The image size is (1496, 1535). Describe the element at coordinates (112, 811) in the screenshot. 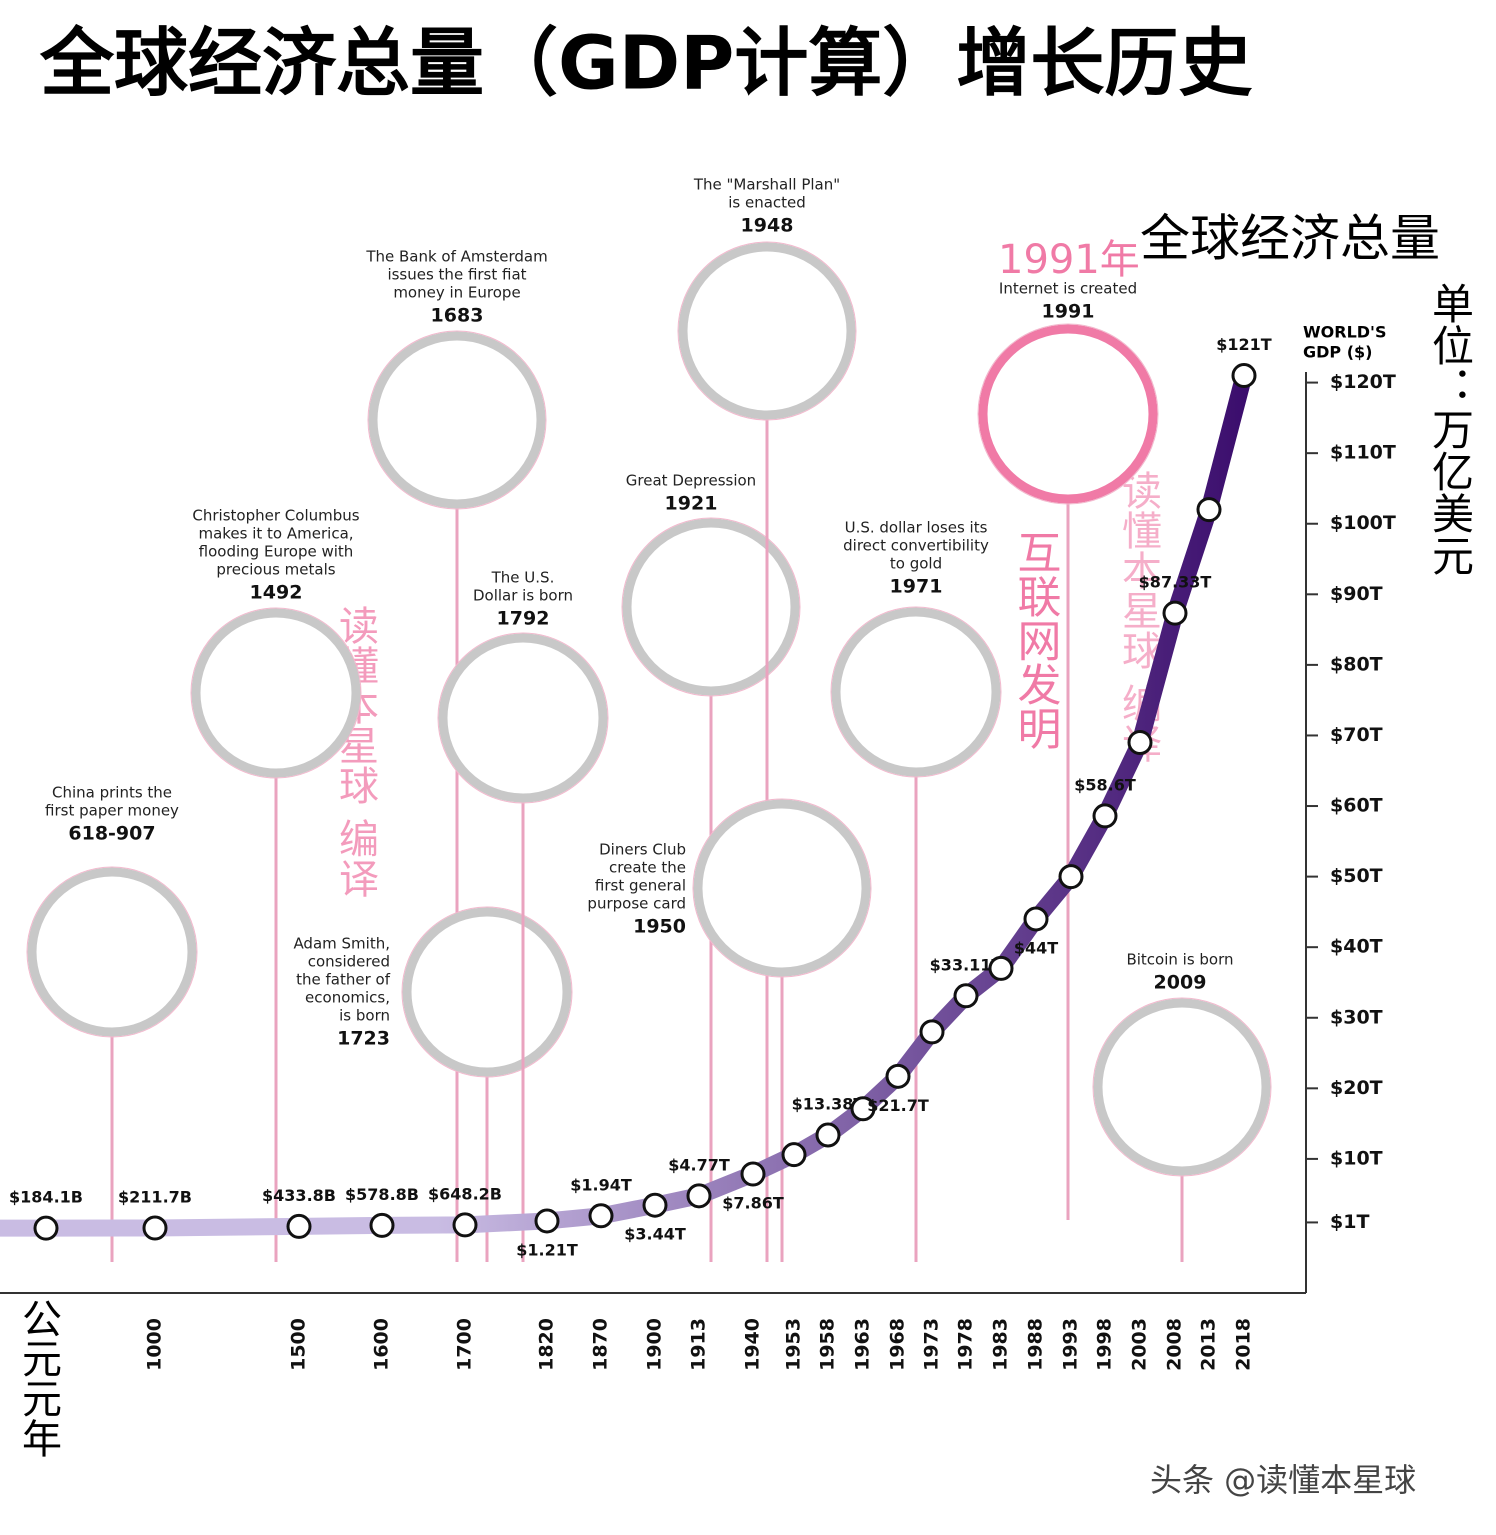

I see `event-text: first paper money` at that location.